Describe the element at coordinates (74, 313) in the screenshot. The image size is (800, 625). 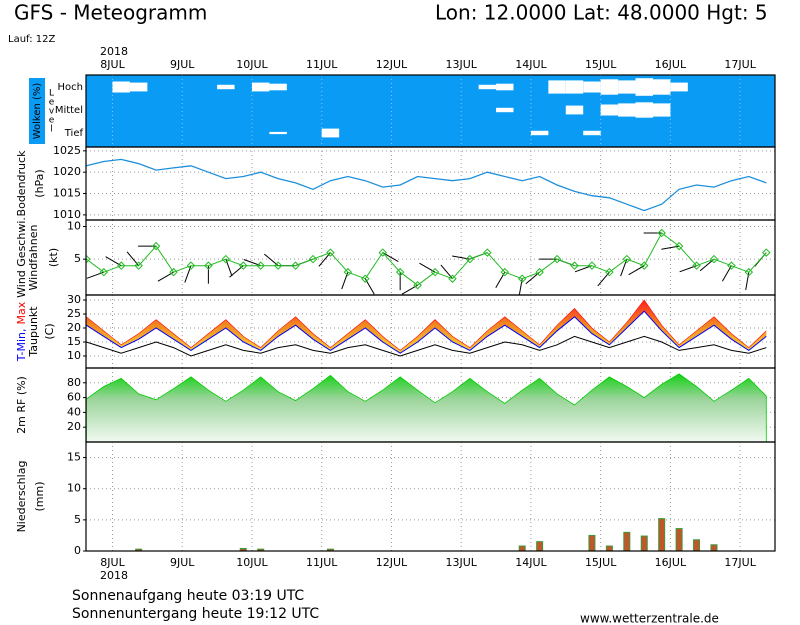
I see `y-tick-label: 25` at that location.